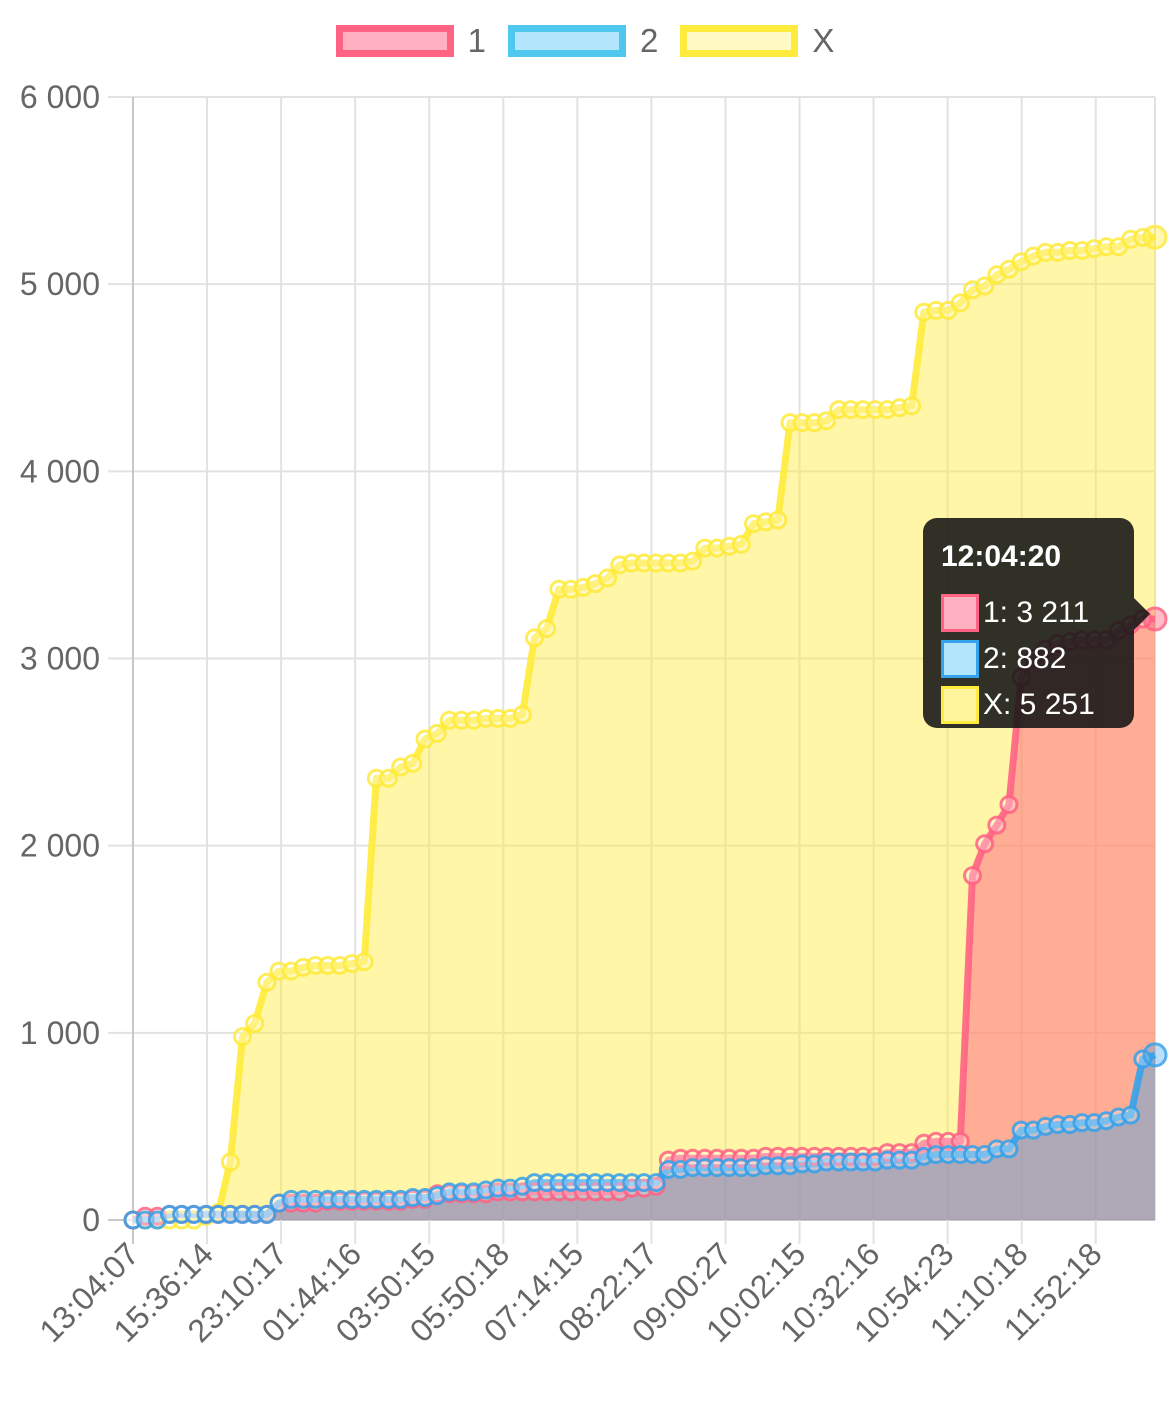  What do you see at coordinates (60, 284) in the screenshot?
I see `y-tick-label: 5 000` at bounding box center [60, 284].